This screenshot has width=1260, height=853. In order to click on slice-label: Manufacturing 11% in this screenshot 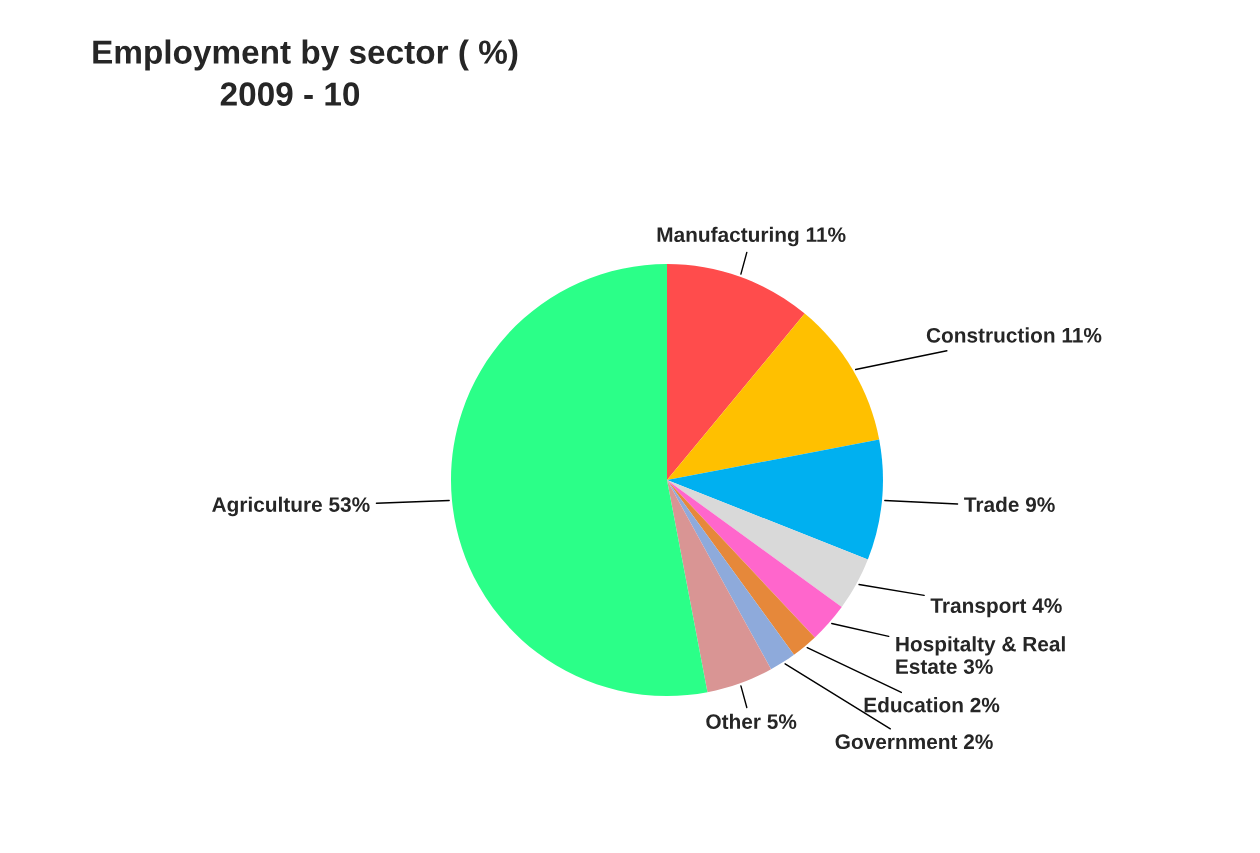, I will do `click(751, 236)`.